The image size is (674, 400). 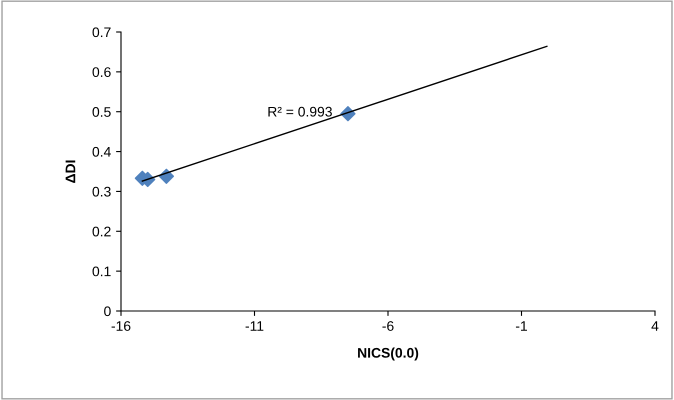 I want to click on annotation: R² = 0.993, so click(x=300, y=111).